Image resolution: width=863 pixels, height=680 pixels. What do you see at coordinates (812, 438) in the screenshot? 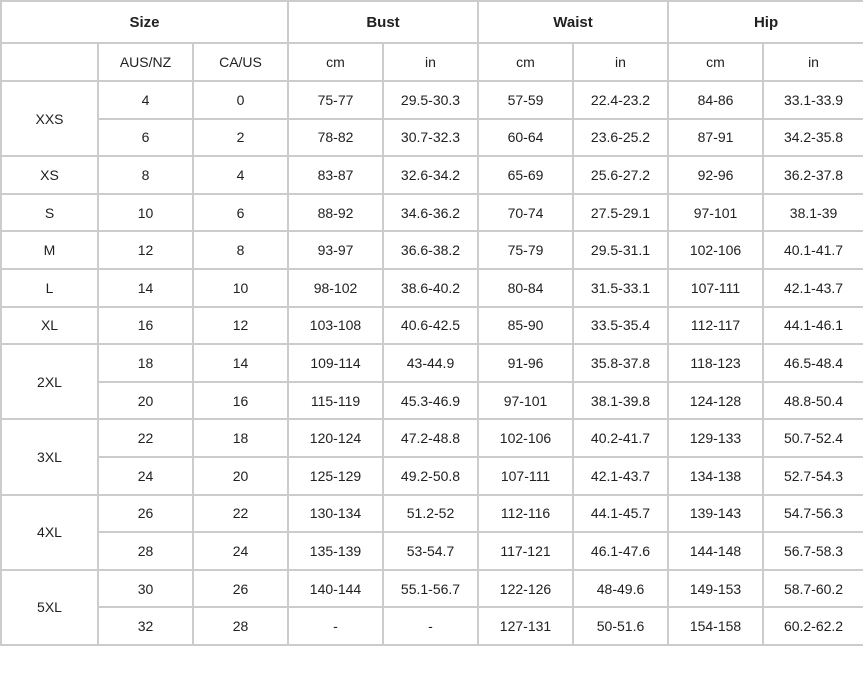
I see `value-cell: 50.7-52.4` at bounding box center [812, 438].